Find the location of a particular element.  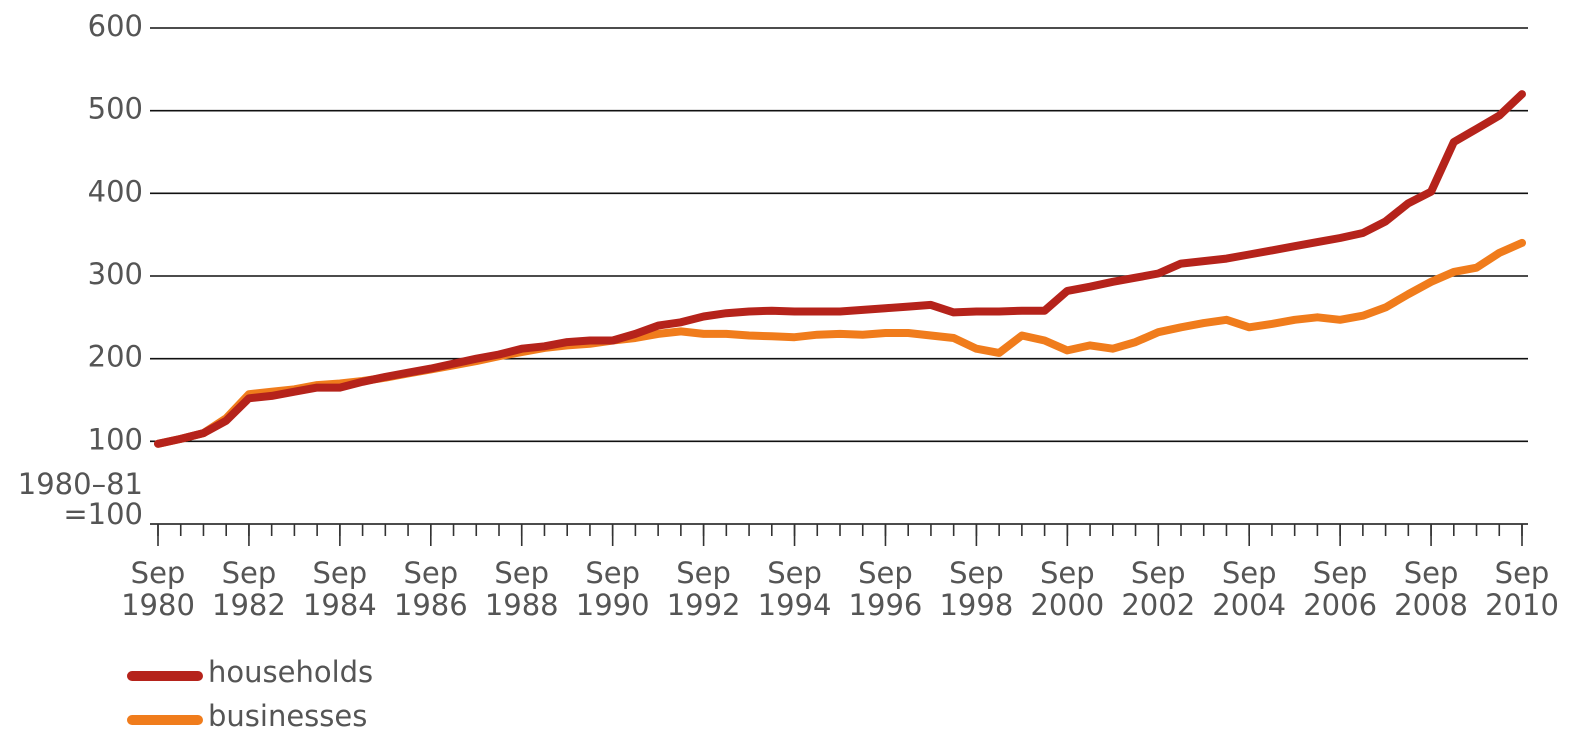

y-tick-label: 600 is located at coordinates (115, 26).